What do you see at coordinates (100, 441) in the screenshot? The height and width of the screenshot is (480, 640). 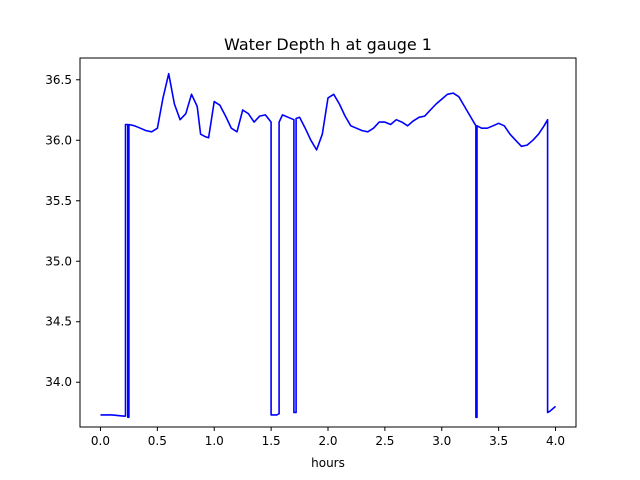 I see `x-tick-label: 0.0` at bounding box center [100, 441].